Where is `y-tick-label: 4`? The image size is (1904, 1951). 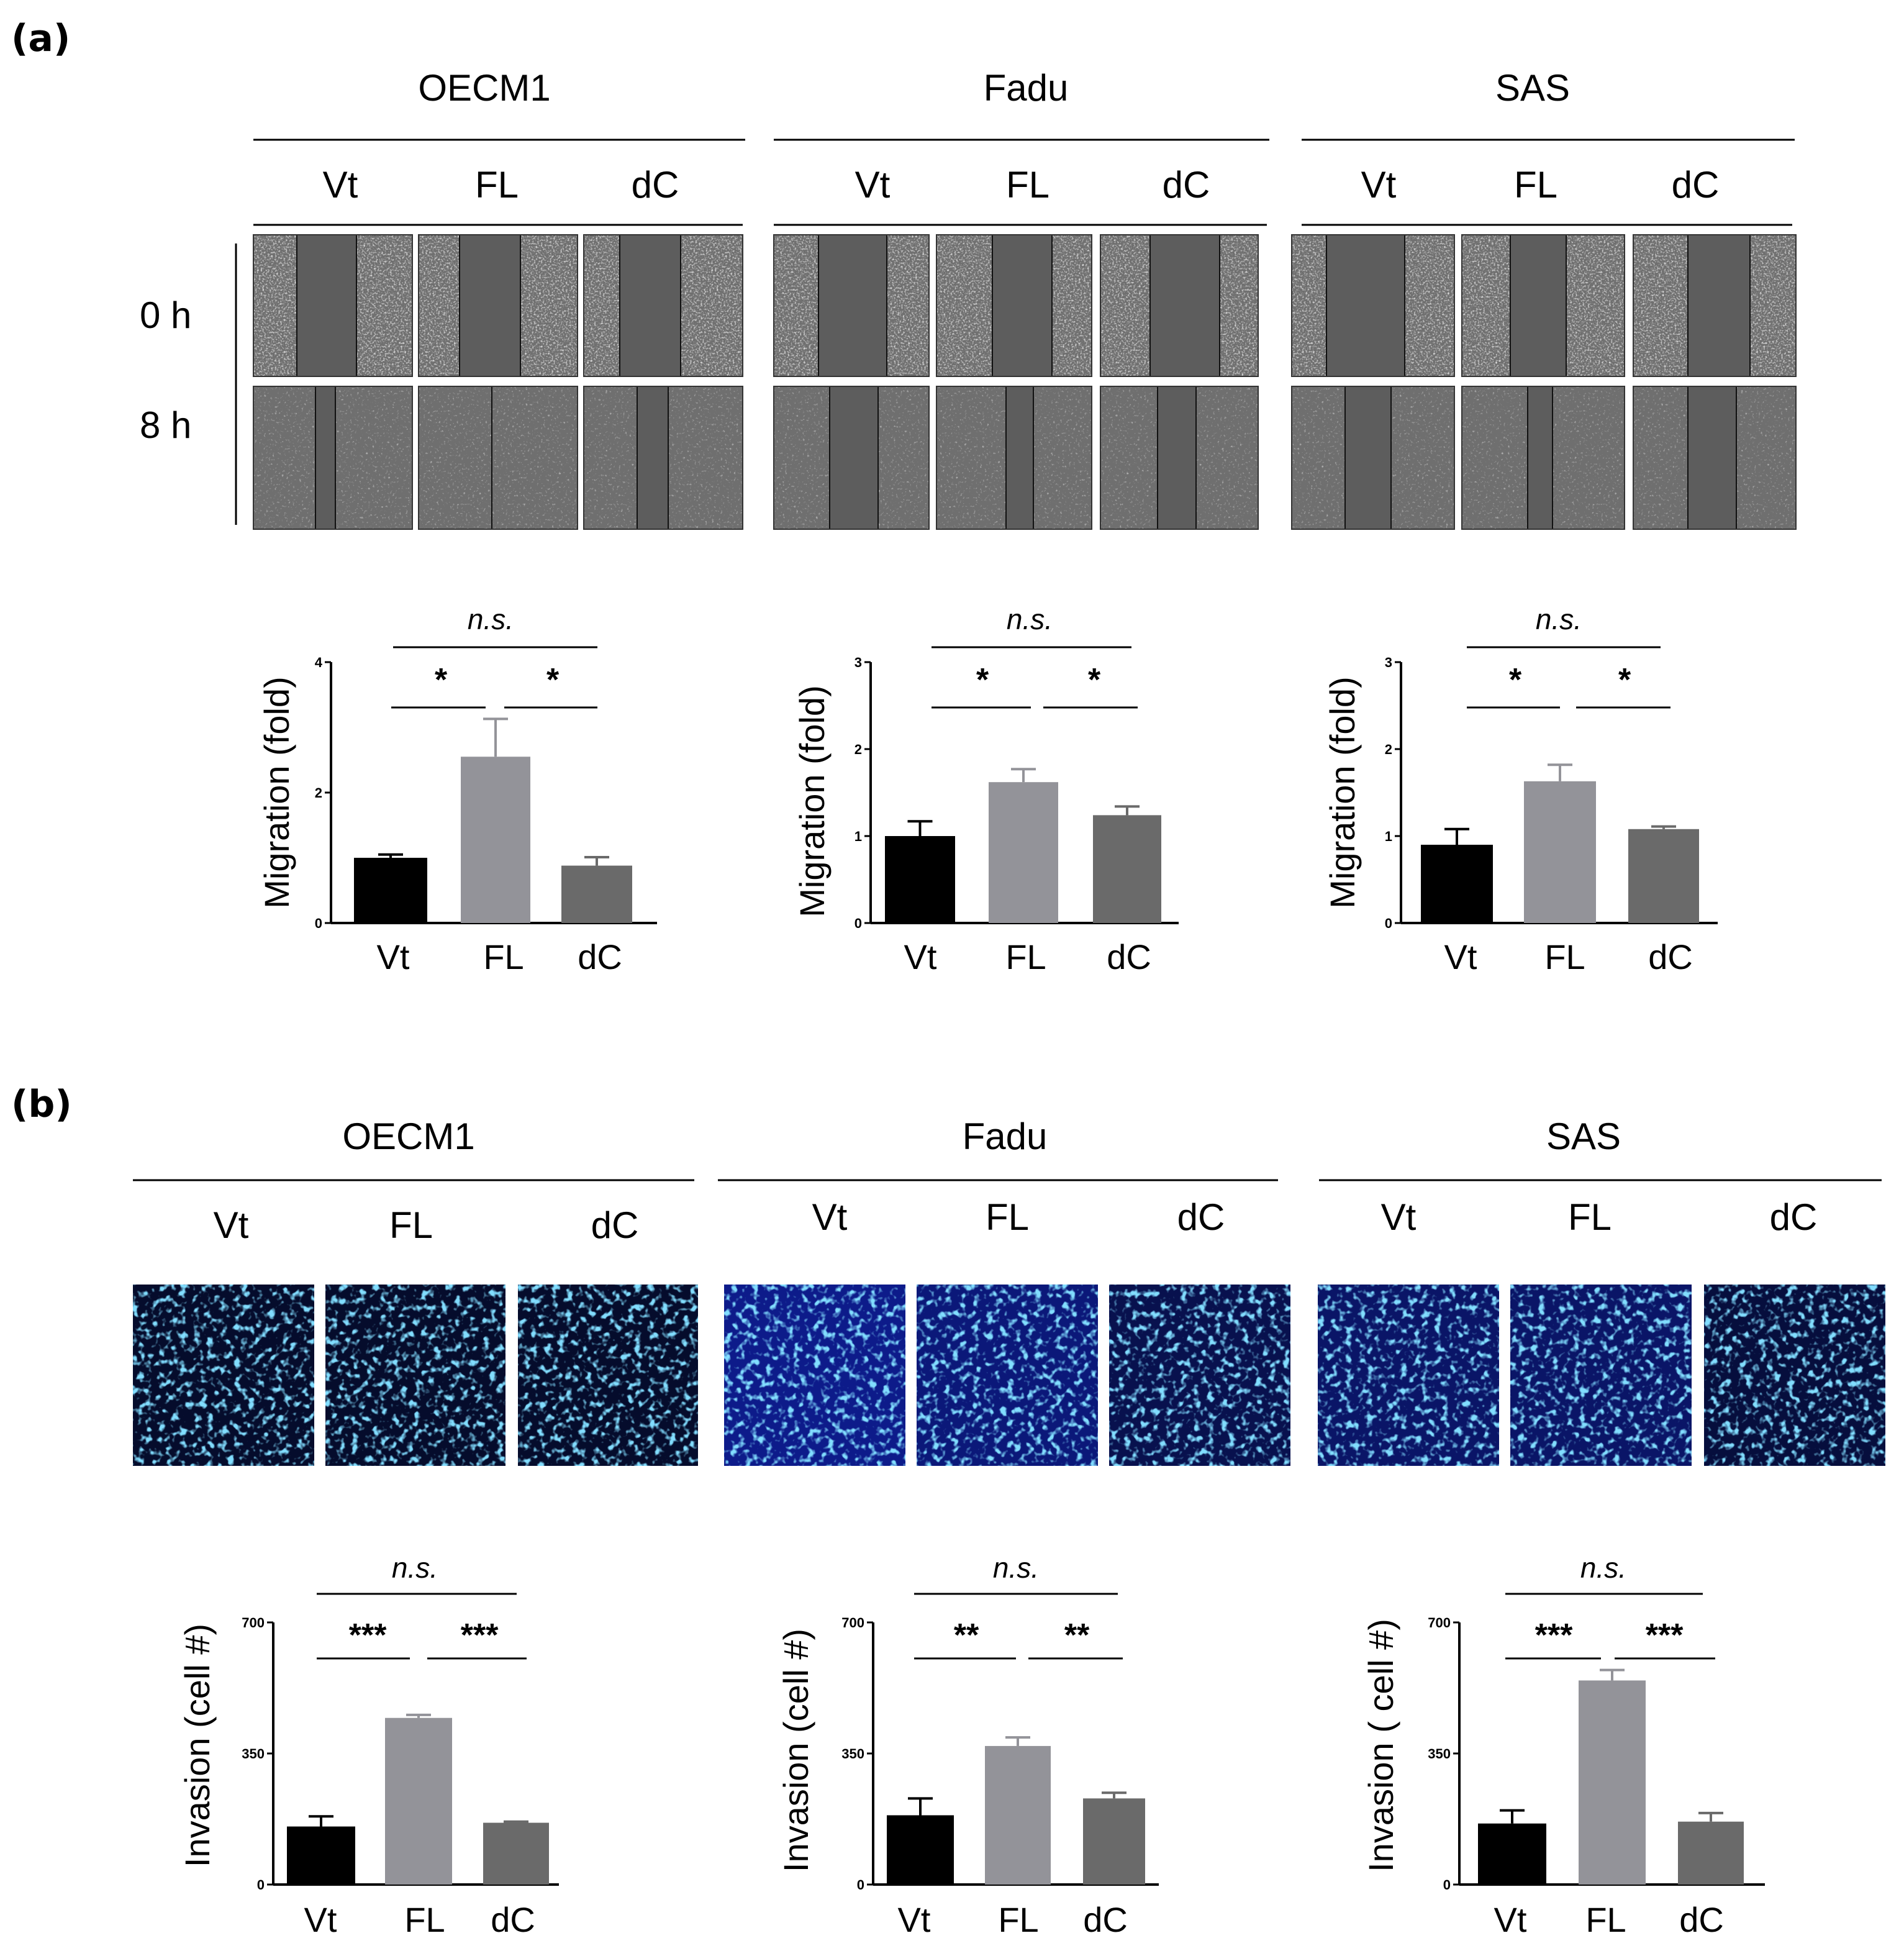
y-tick-label: 4 is located at coordinates (319, 662).